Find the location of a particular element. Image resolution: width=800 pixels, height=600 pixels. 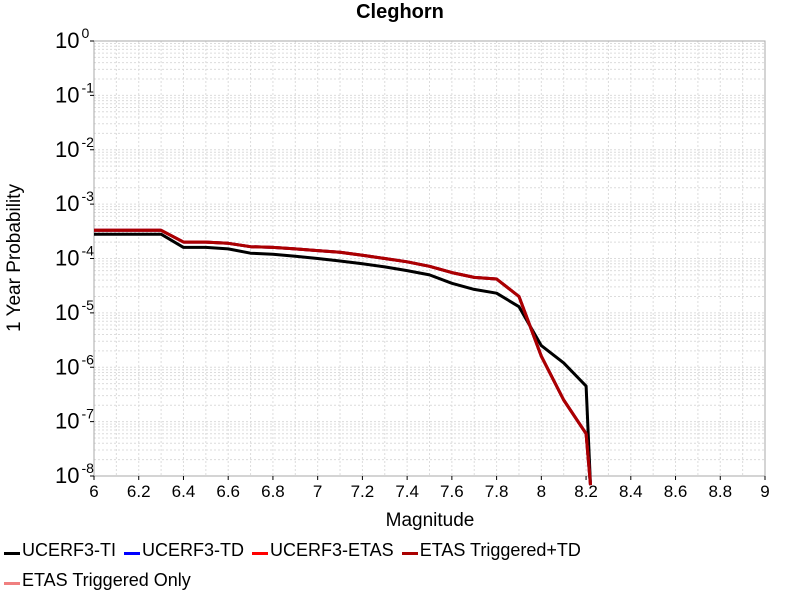

legend-item: UCERF3-TD is located at coordinates (182, 550).